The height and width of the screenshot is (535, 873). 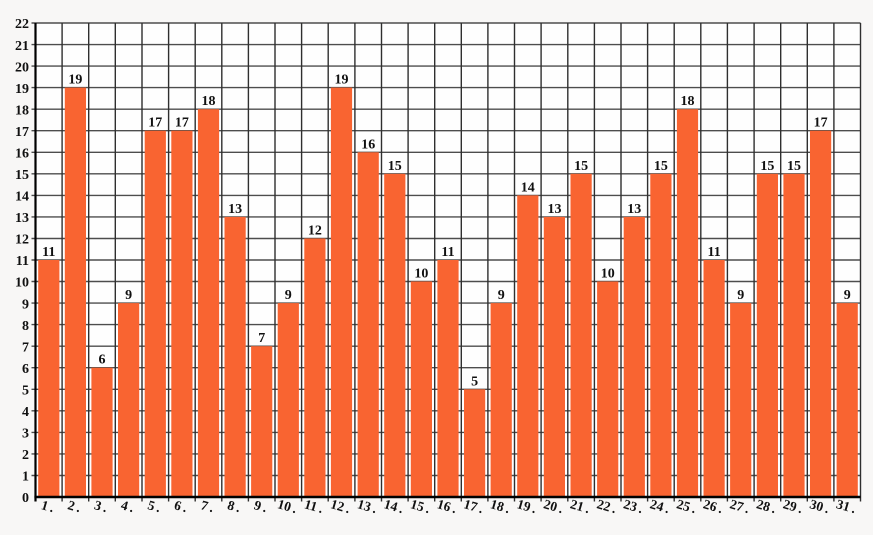 What do you see at coordinates (633, 506) in the screenshot?
I see `svg-text: 23 .` at bounding box center [633, 506].